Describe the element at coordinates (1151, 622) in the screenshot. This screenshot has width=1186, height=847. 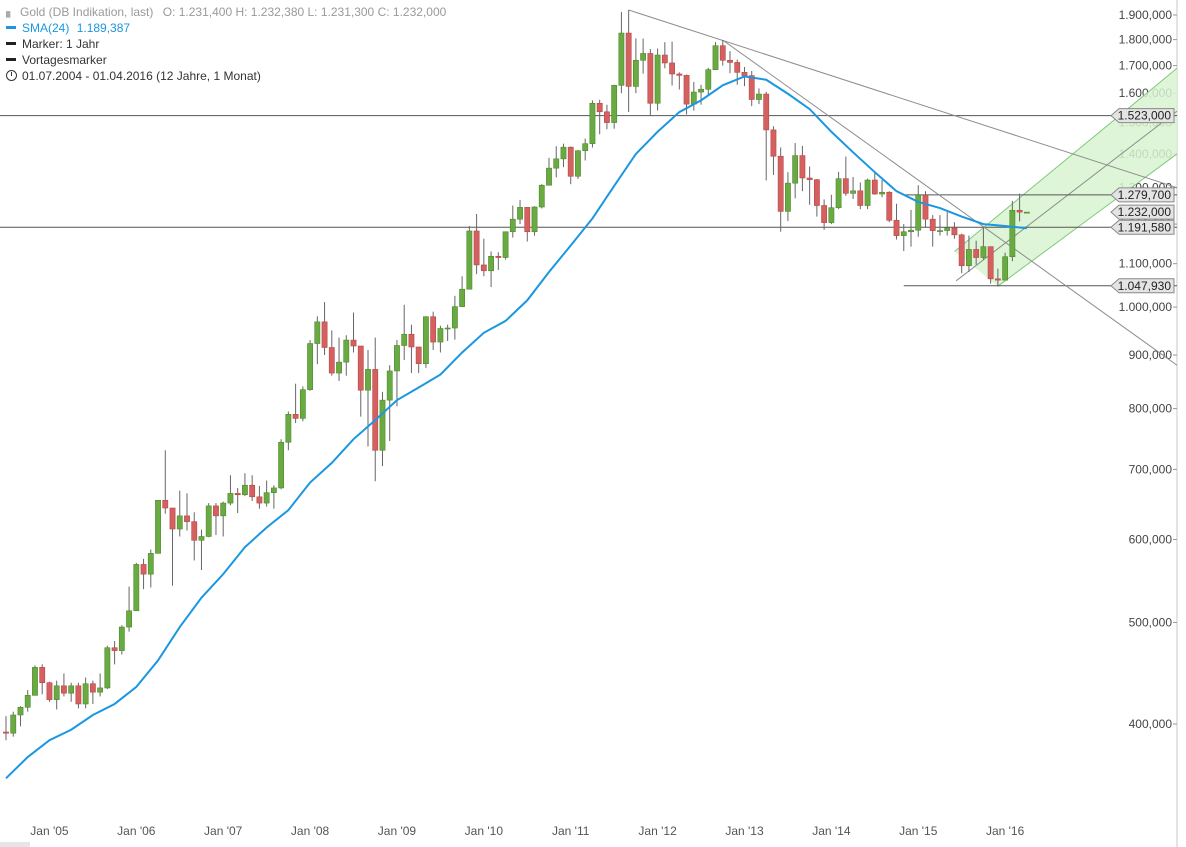
I see `y-tick-label: 500,000` at that location.